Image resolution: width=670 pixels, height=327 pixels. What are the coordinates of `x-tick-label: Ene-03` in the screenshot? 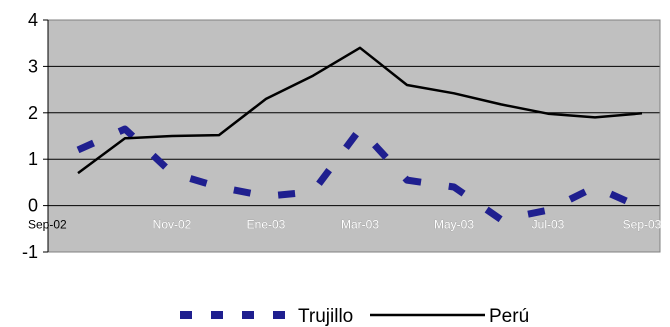 It's located at (266, 225).